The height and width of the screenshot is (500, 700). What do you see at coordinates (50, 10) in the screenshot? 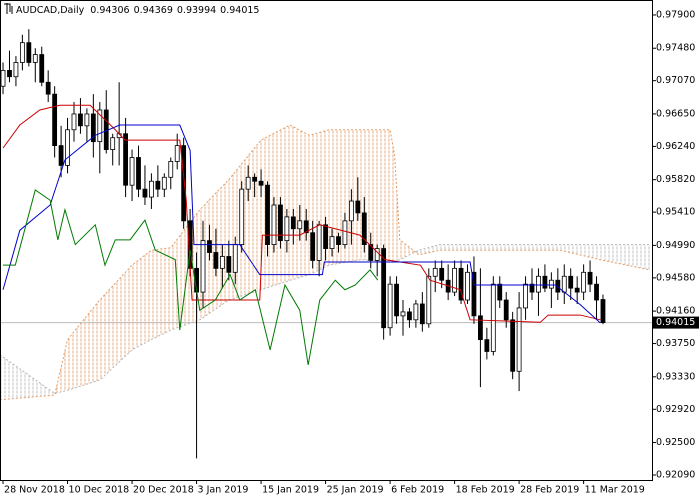
I see `chart-title: AUDCAD,Daily` at bounding box center [50, 10].